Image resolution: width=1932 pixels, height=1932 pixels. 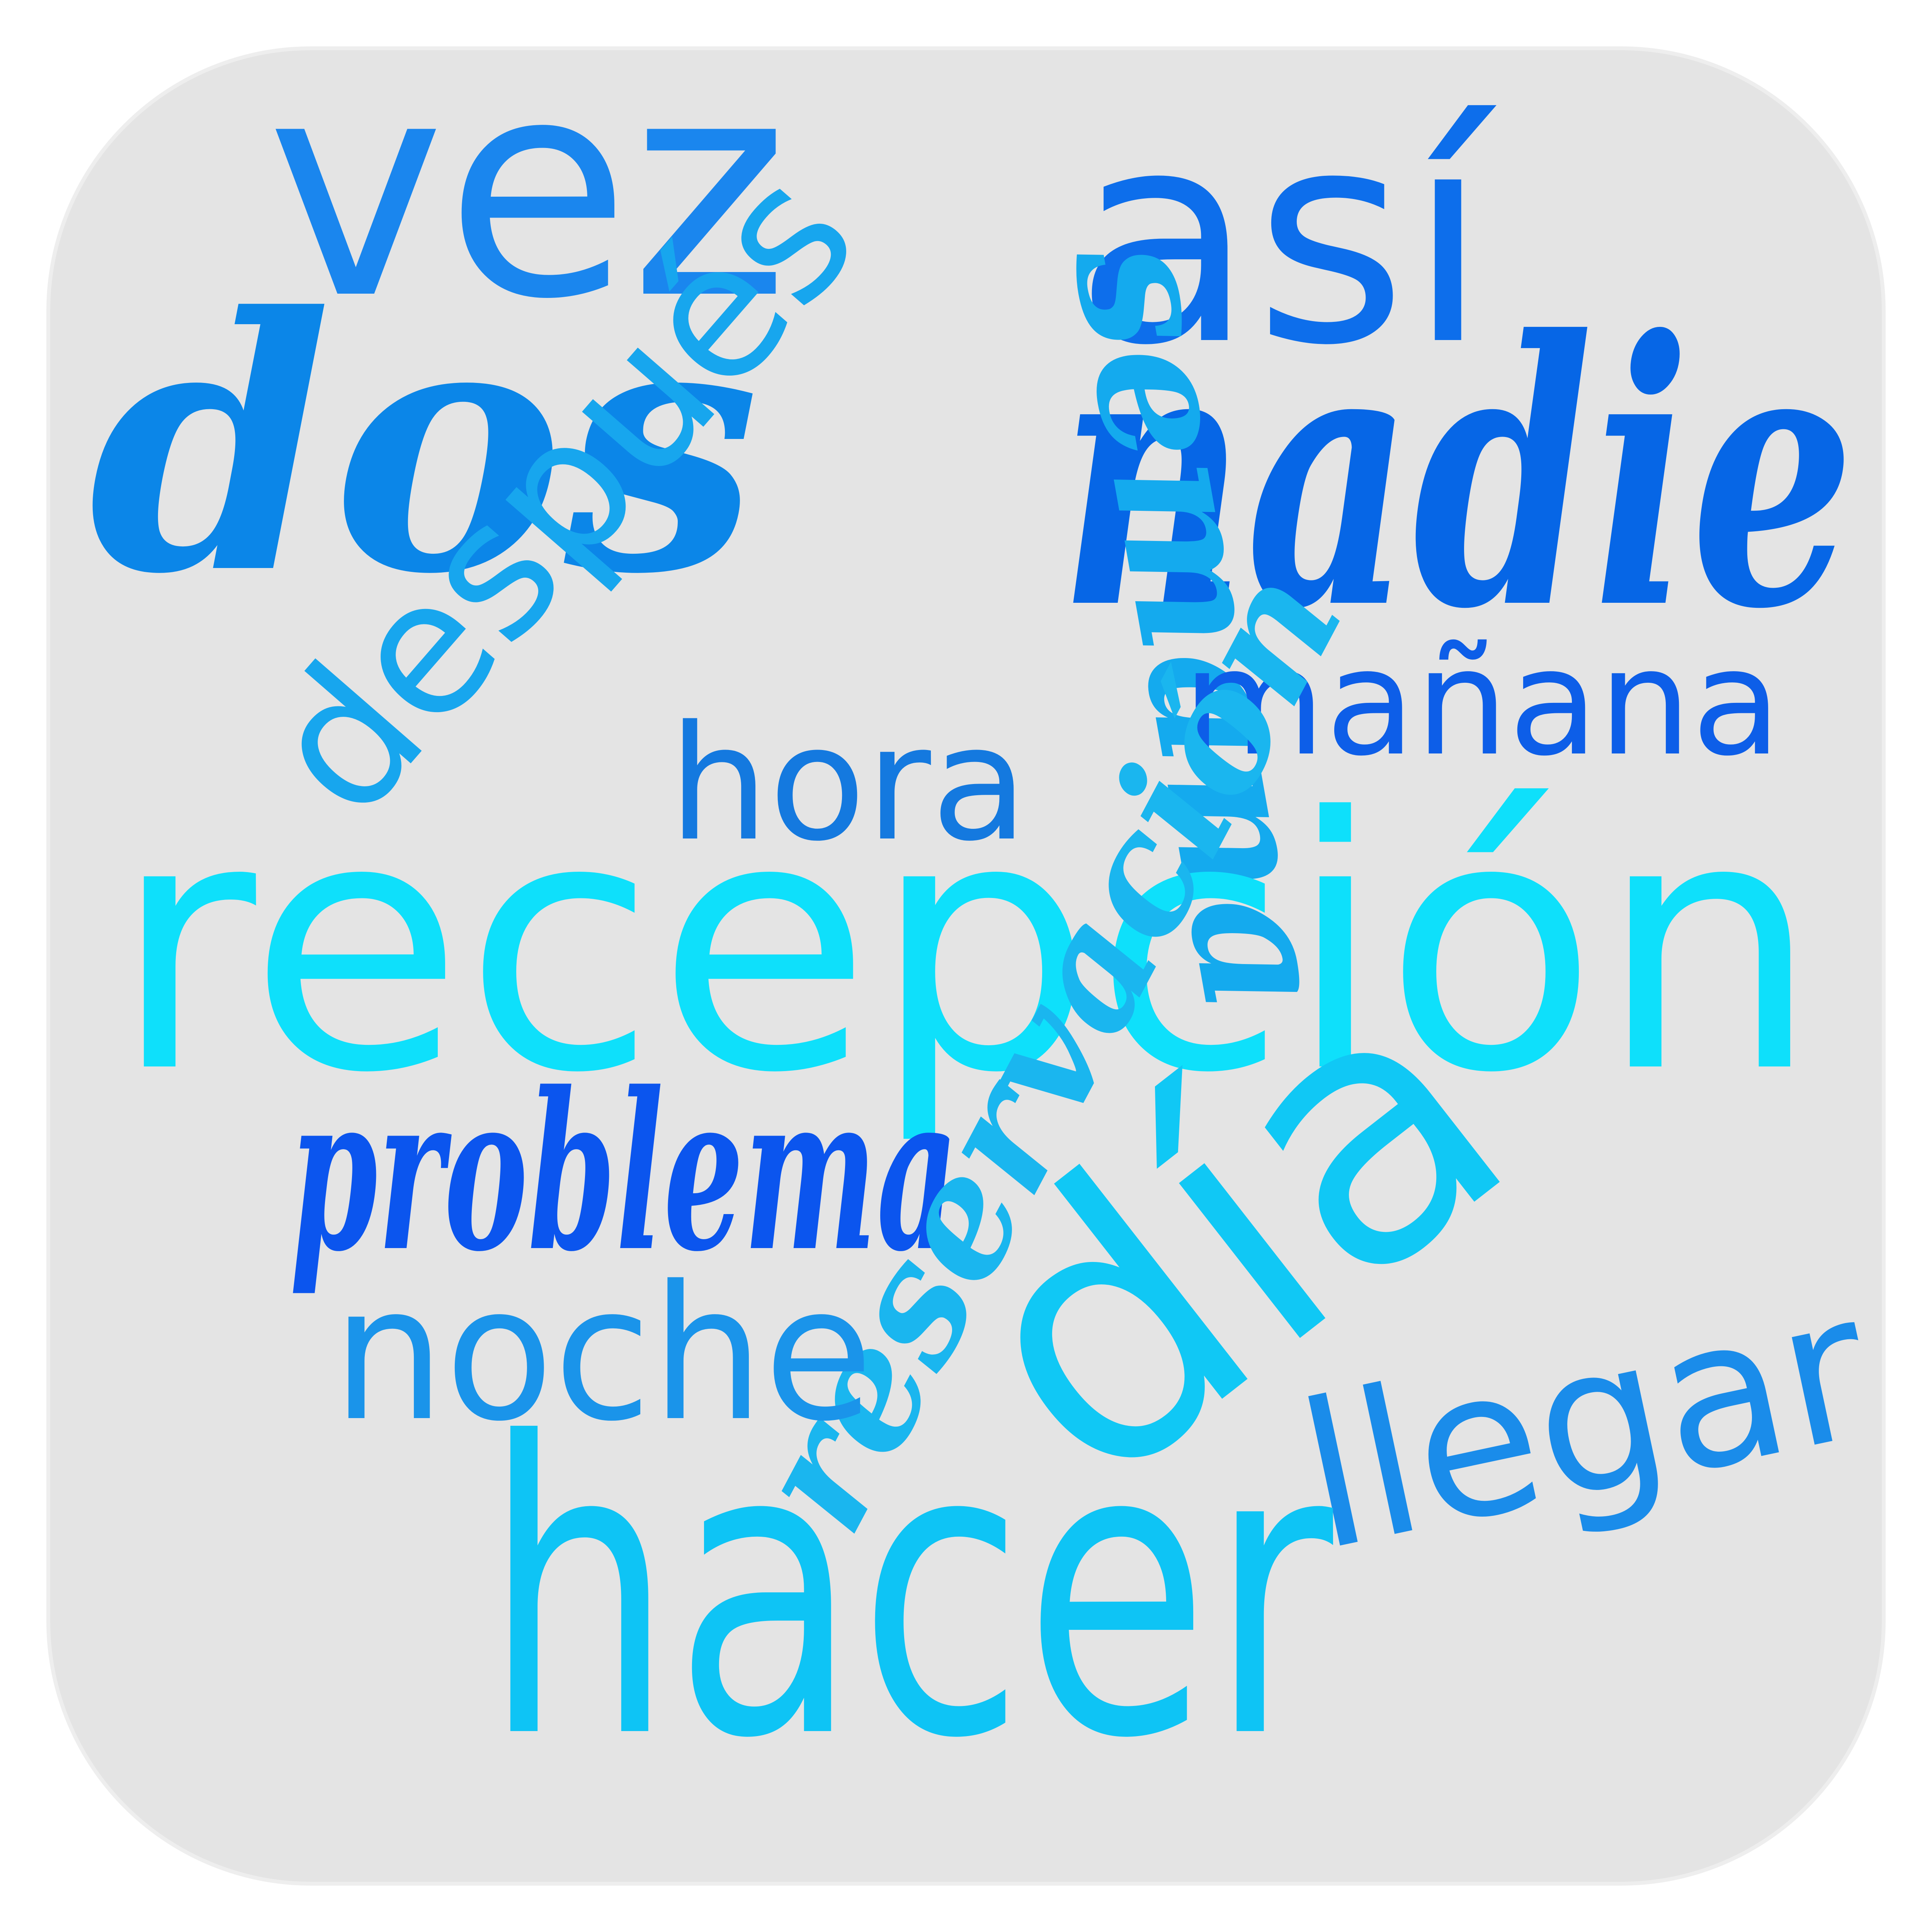 I want to click on word-hacer: hacer, so click(x=910, y=1593).